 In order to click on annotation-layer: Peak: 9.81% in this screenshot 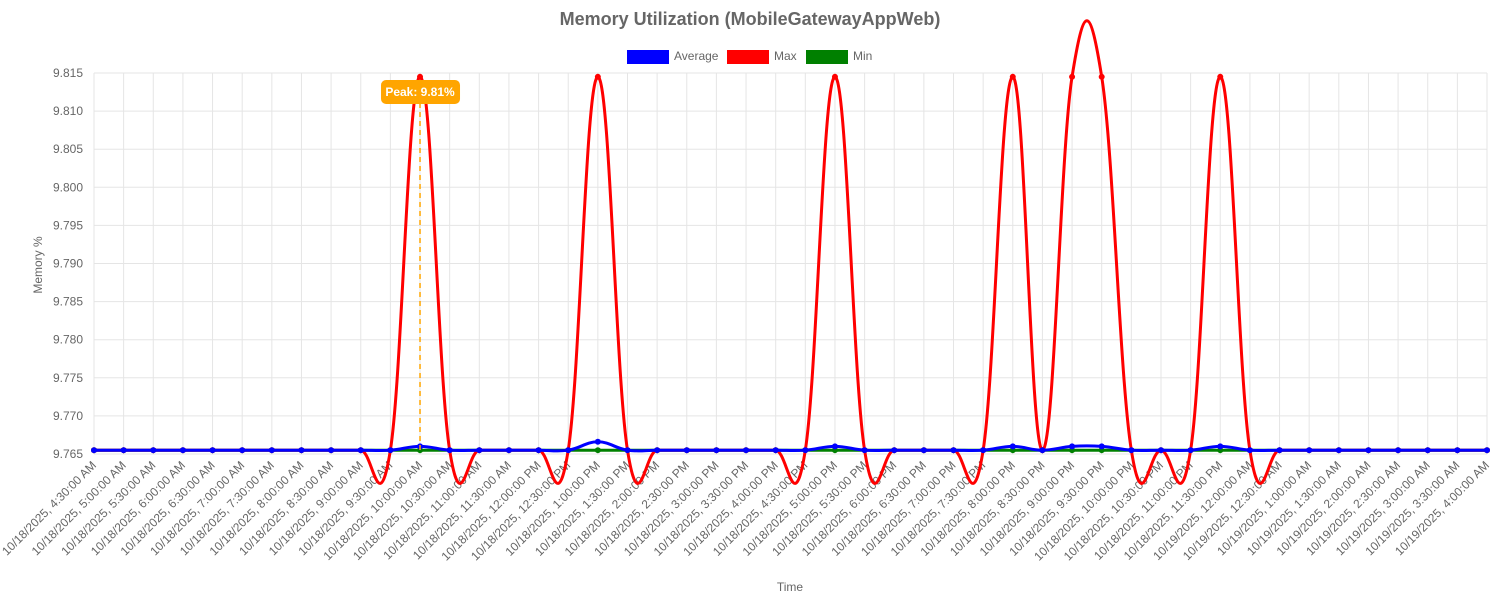, I will do `click(421, 267)`.